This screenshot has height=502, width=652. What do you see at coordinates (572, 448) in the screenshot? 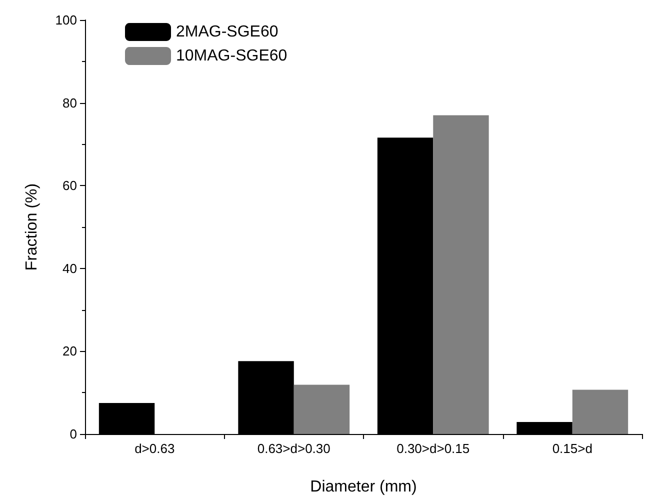
I see `x-tick-label: 0.15>d` at bounding box center [572, 448].